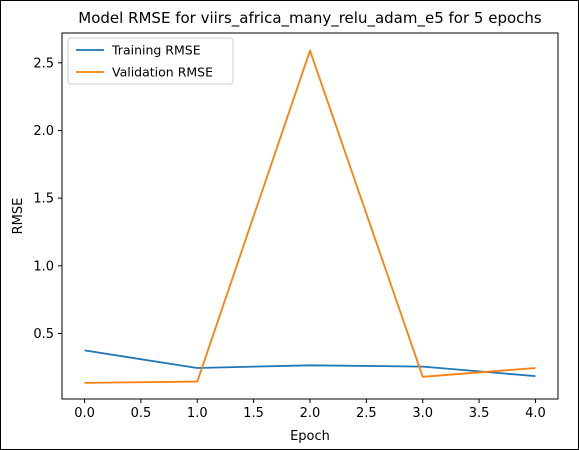 Image resolution: width=579 pixels, height=450 pixels. Describe the element at coordinates (43, 199) in the screenshot. I see `y-tick-label: 1.5` at that location.